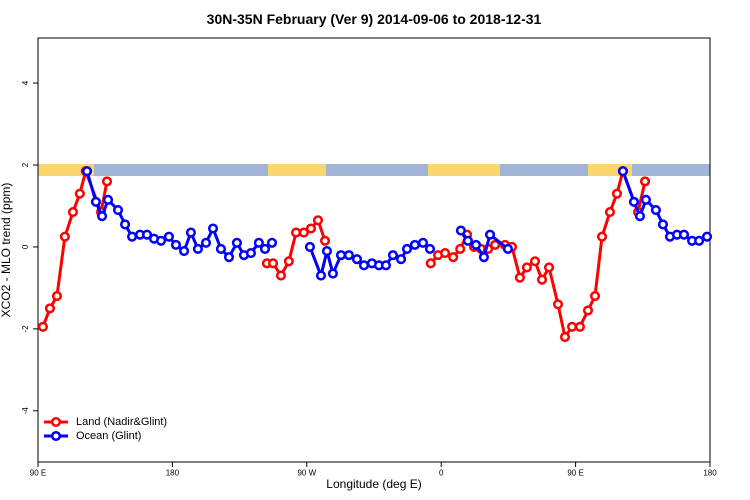 This screenshot has width=750, height=500. What do you see at coordinates (25, 246) in the screenshot?
I see `y-tick-label: 0` at bounding box center [25, 246].